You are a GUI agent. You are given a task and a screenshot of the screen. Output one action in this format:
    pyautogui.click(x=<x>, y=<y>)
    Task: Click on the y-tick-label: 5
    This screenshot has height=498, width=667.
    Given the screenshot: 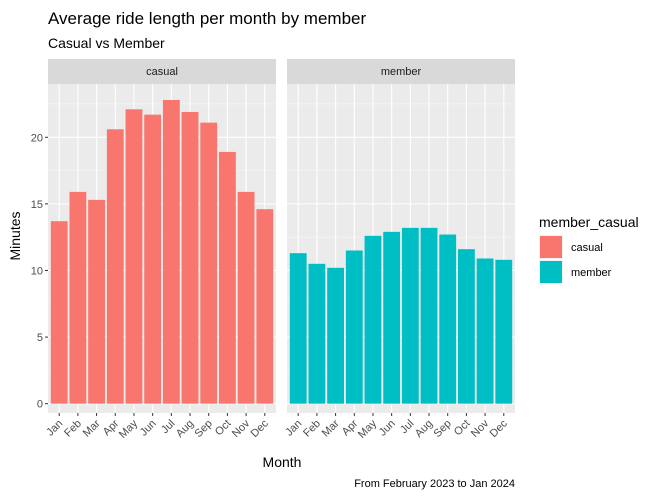 What is the action you would take?
    pyautogui.click(x=40, y=338)
    